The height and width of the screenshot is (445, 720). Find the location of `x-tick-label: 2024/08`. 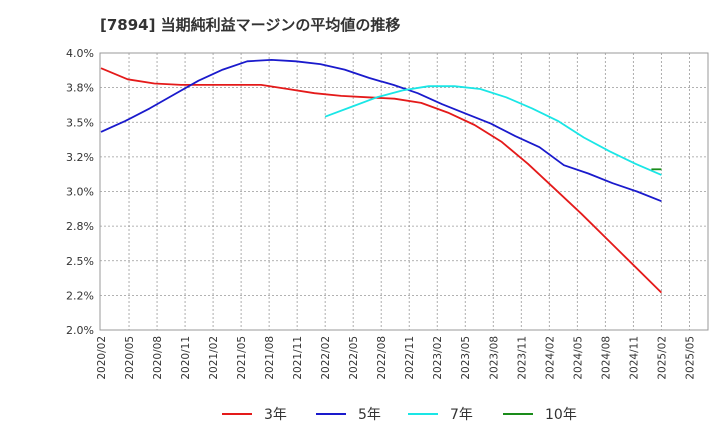

x-tick-label: 2024/08 is located at coordinates (606, 358).